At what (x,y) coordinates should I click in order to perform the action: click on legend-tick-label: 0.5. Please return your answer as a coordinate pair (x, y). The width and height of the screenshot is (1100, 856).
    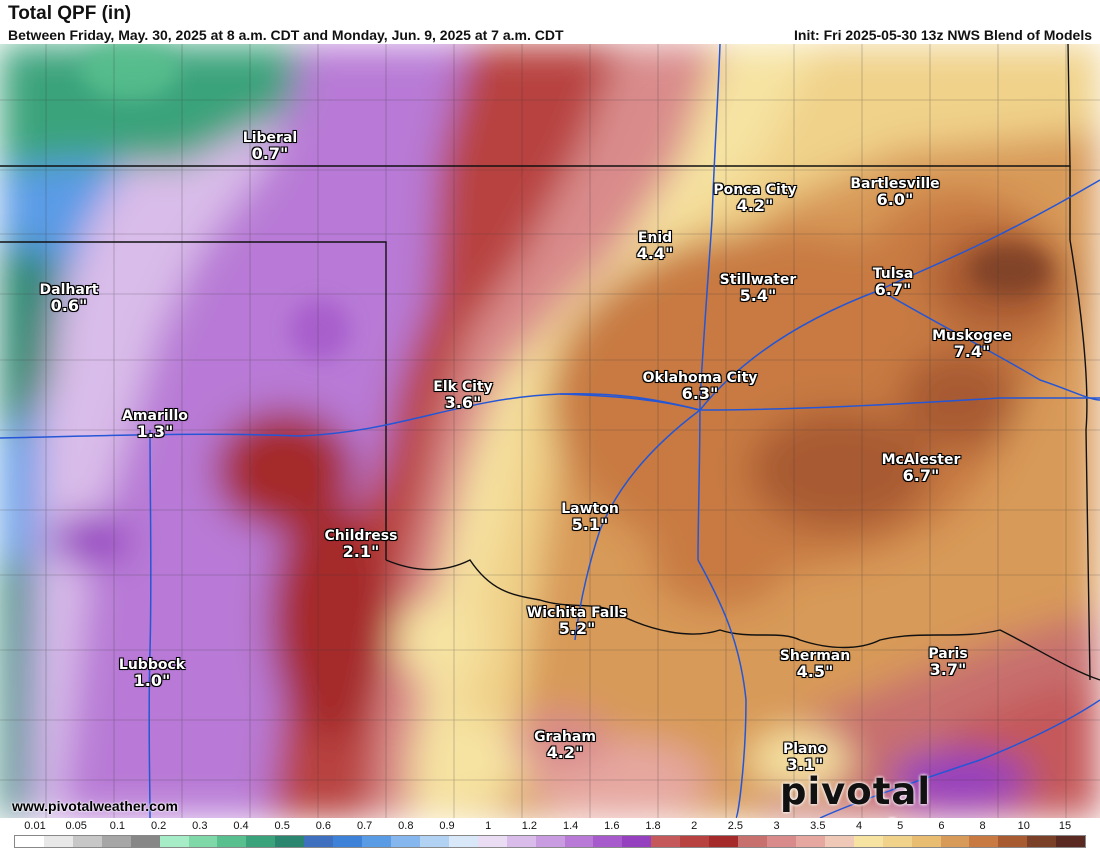
    Looking at the image, I should click on (282, 826).